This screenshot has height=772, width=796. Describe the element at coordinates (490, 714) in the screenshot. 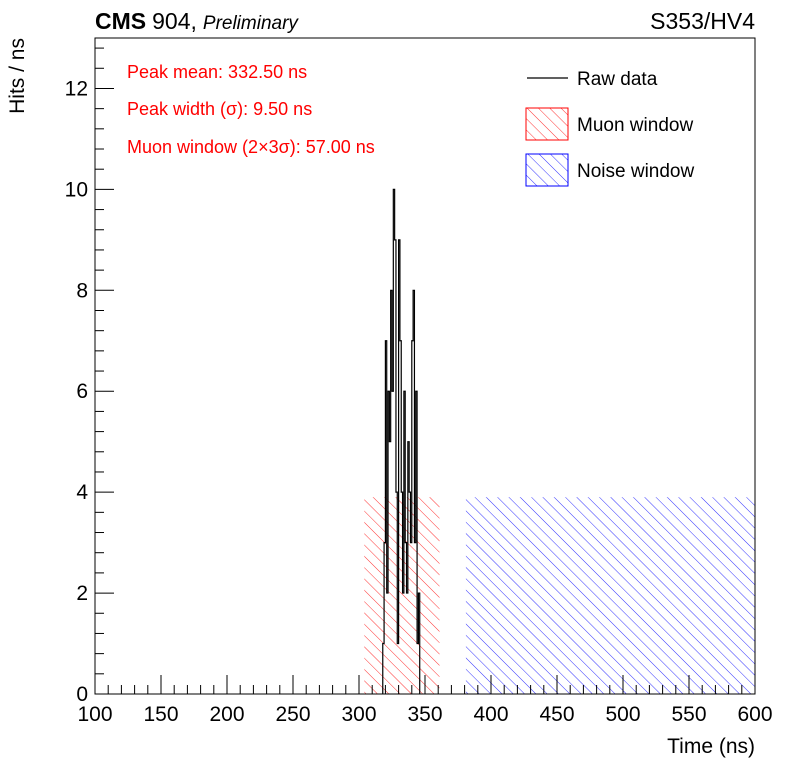

I see `x-tick-label: 400` at that location.